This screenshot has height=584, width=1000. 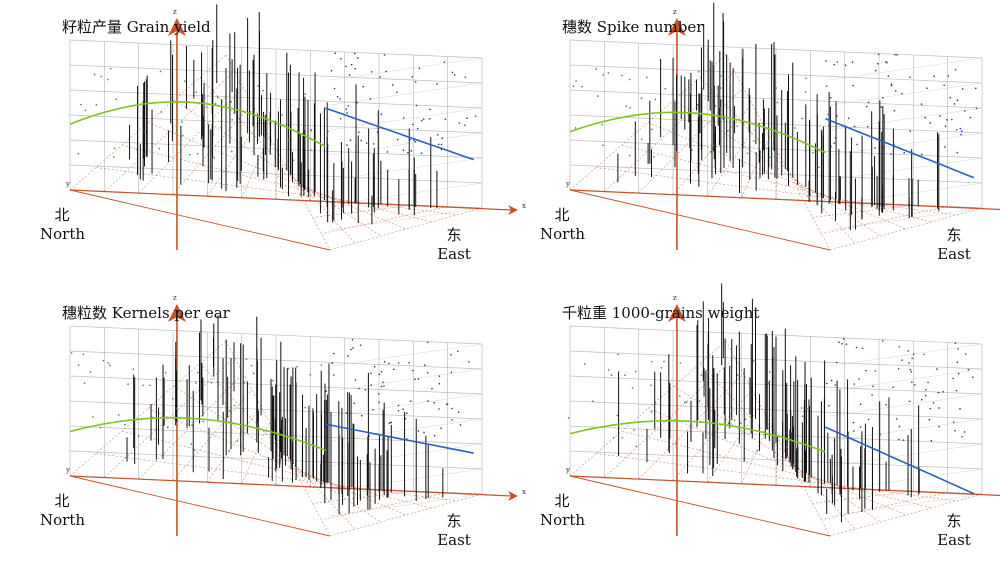 What do you see at coordinates (62, 215) in the screenshot?
I see `north-label-cn: 北` at bounding box center [62, 215].